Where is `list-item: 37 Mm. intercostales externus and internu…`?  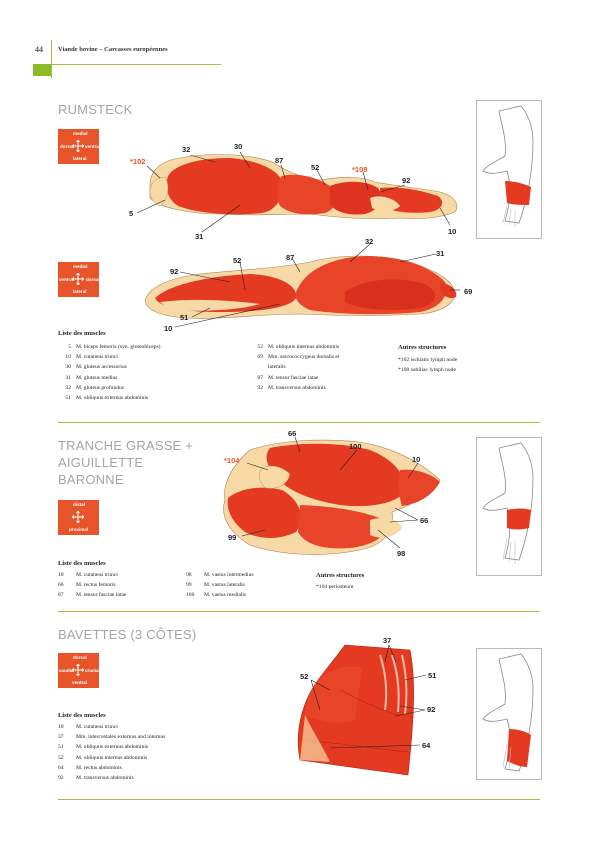
list-item: 37 Mm. intercostales externus and internu… is located at coordinates (112, 737).